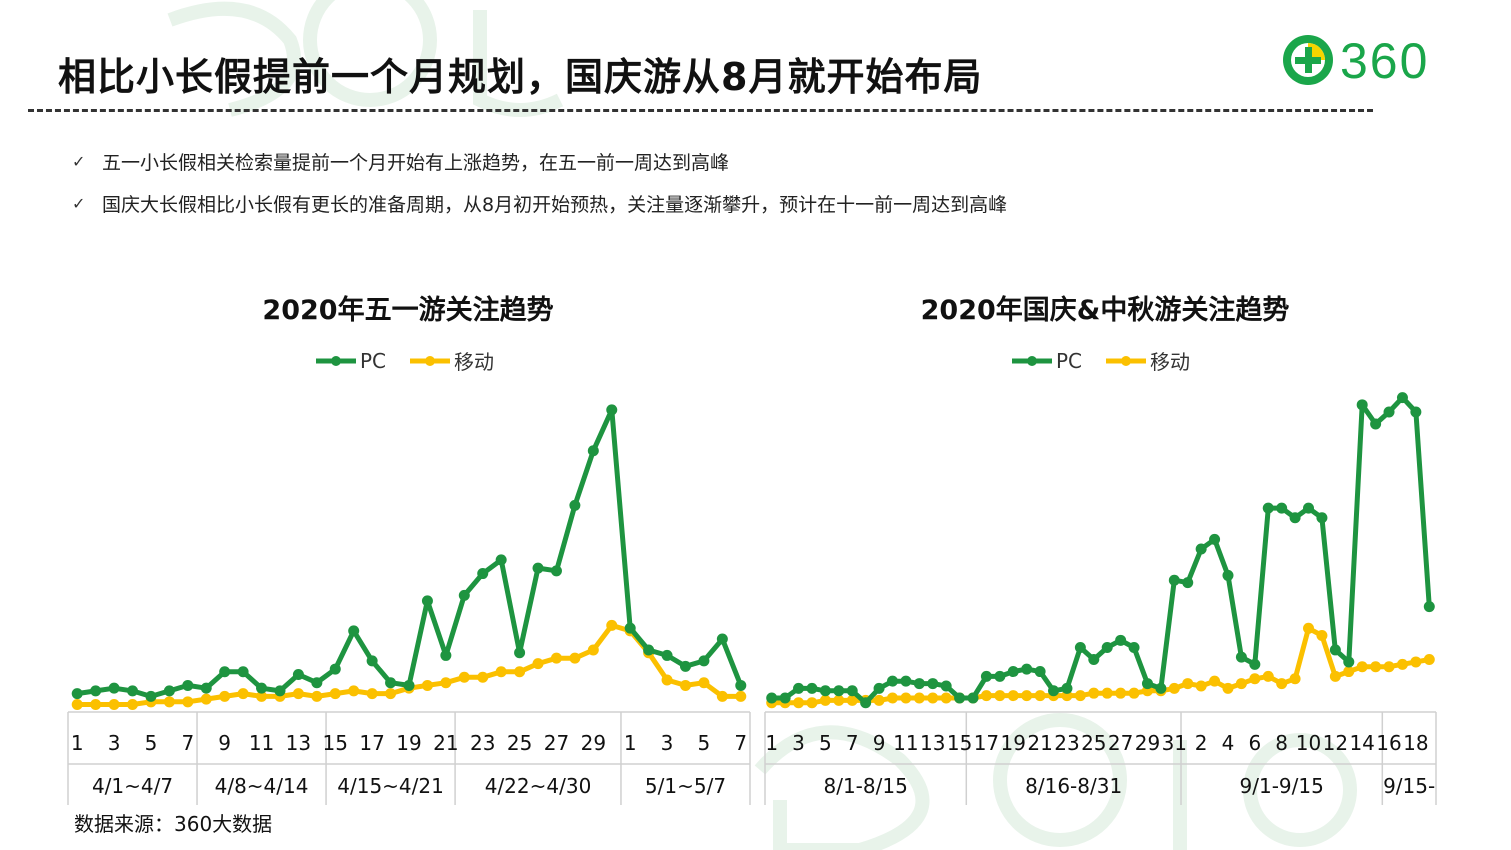  What do you see at coordinates (336, 360) in the screenshot?
I see `legend-pc-swatch` at bounding box center [336, 360].